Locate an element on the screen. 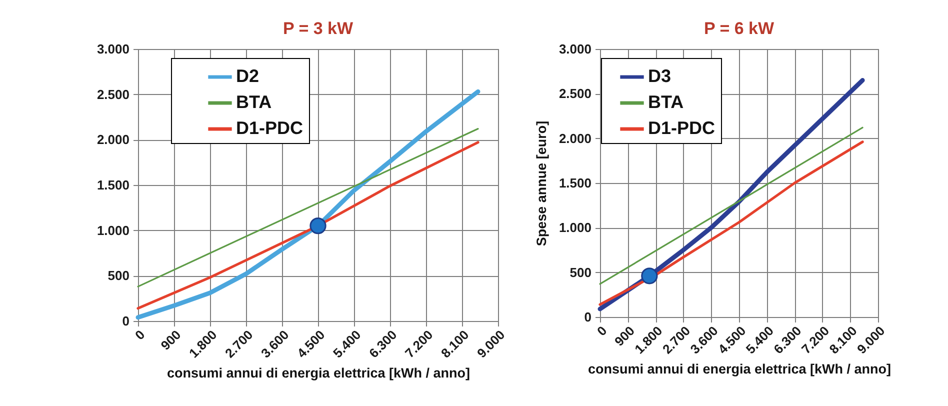 The height and width of the screenshot is (406, 948). line-series is located at coordinates (731, 223).